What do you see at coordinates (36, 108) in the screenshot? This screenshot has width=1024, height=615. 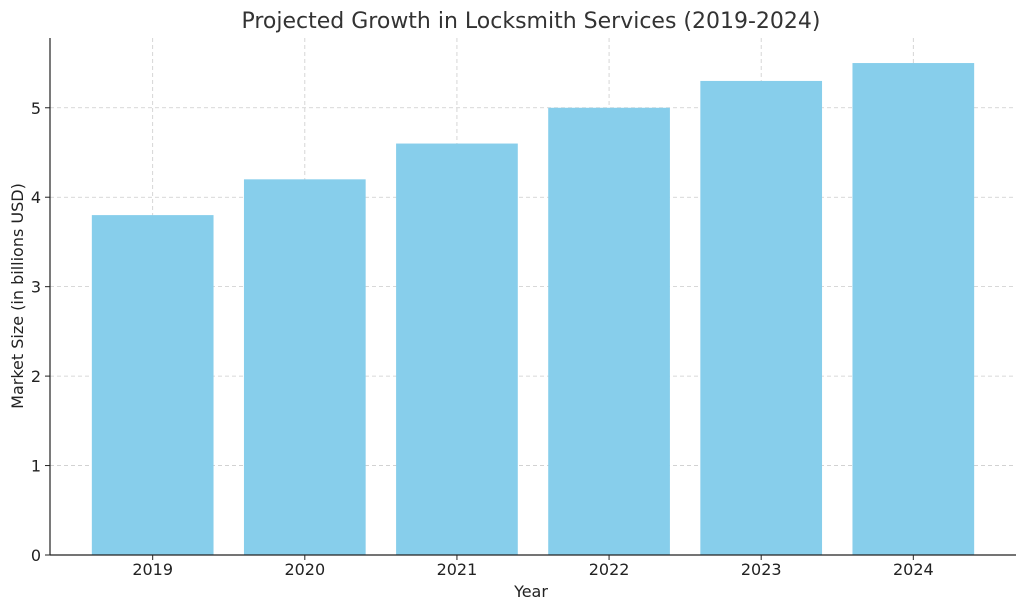 I see `y-tick-label: 5` at bounding box center [36, 108].